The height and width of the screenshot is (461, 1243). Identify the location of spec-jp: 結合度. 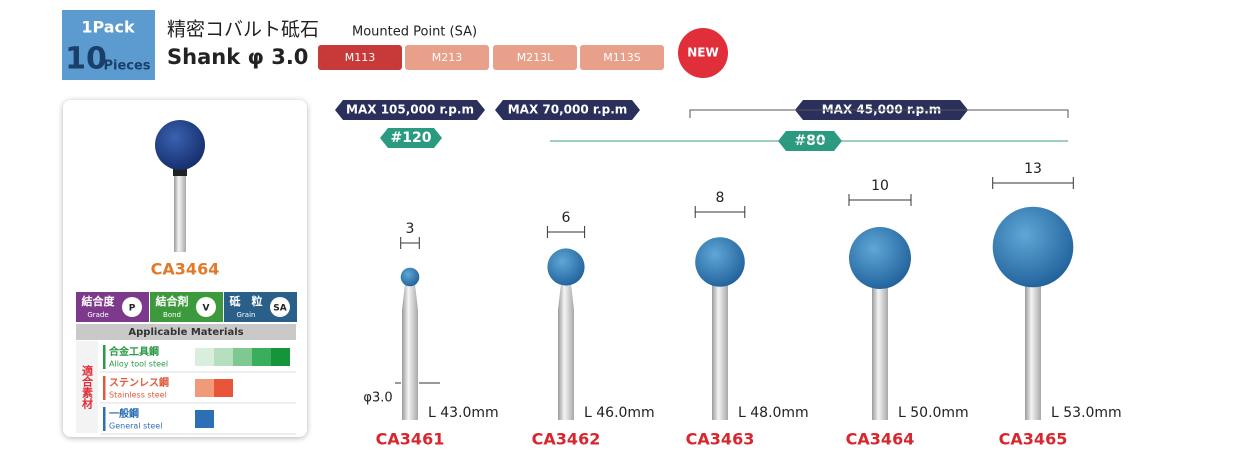
(99, 301).